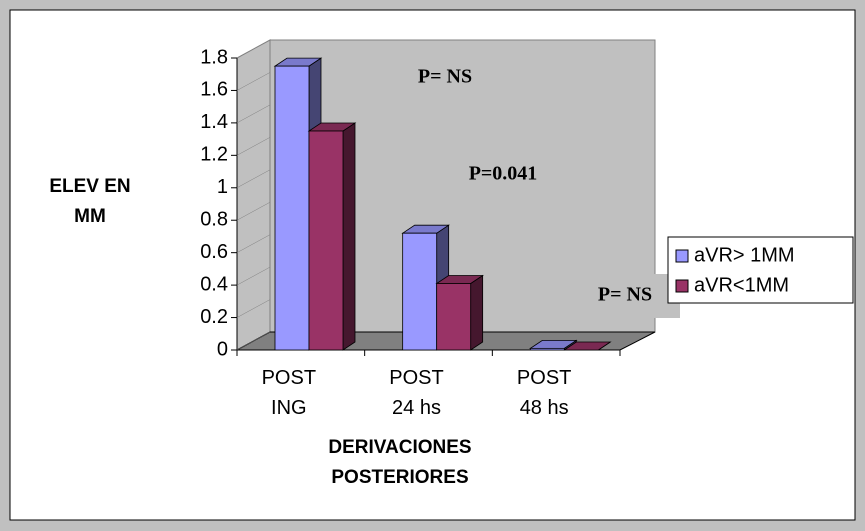 This screenshot has height=531, width=865. What do you see at coordinates (90, 201) in the screenshot?
I see `y-axis-title: ELEV EN MM` at bounding box center [90, 201].